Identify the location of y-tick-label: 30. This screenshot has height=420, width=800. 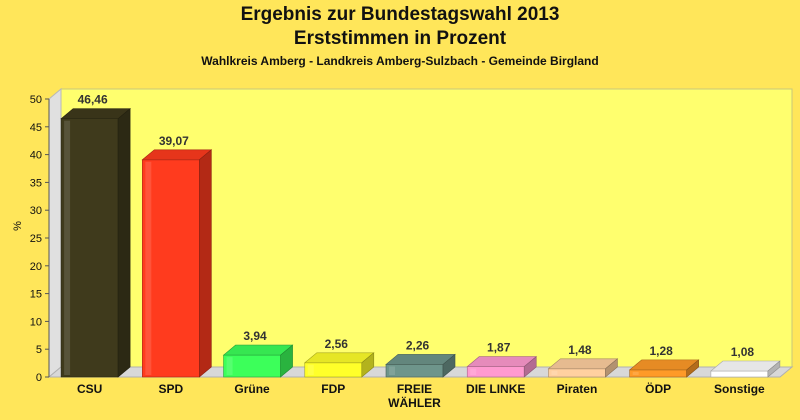
(36, 211).